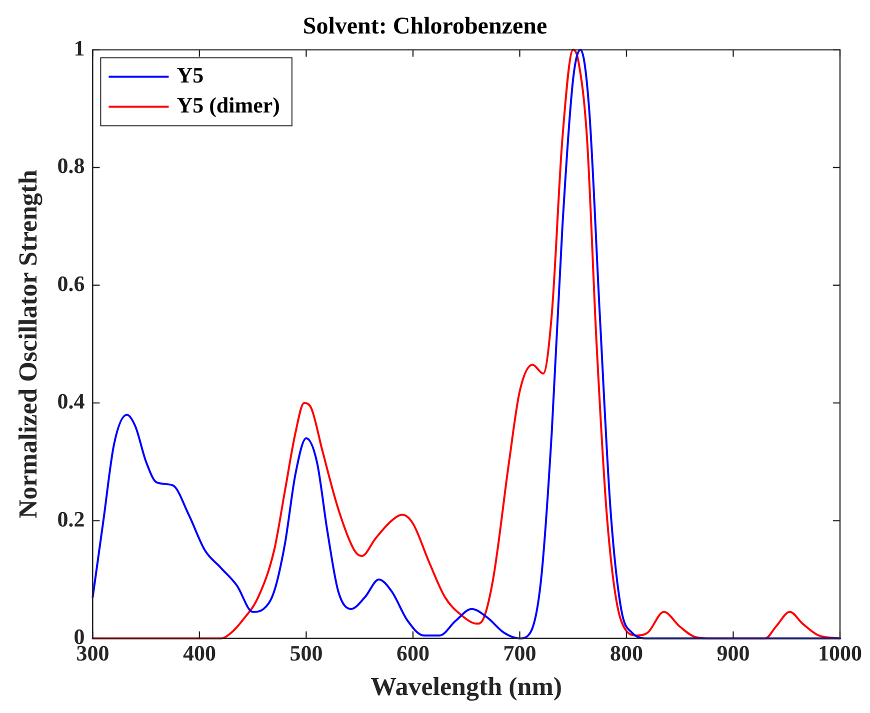 The height and width of the screenshot is (713, 870). What do you see at coordinates (71, 401) in the screenshot?
I see `y-tick-label: 0.4` at bounding box center [71, 401].